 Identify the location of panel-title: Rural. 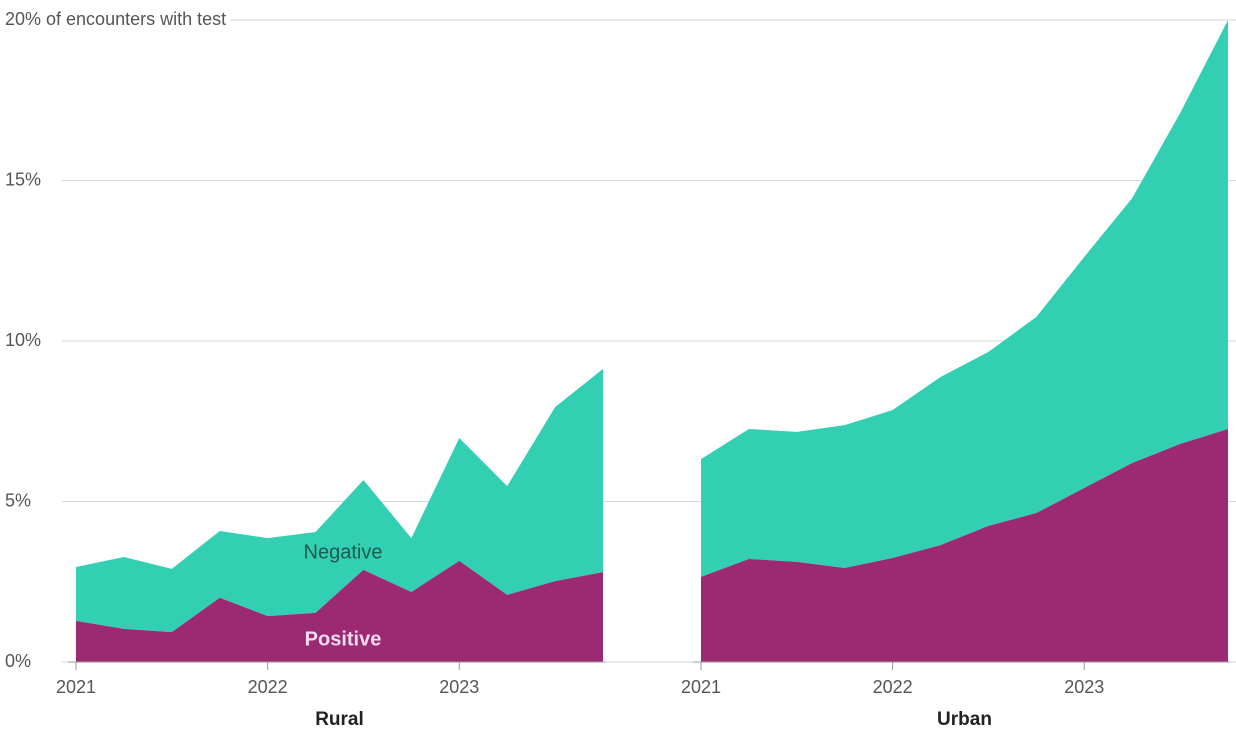
(339, 719).